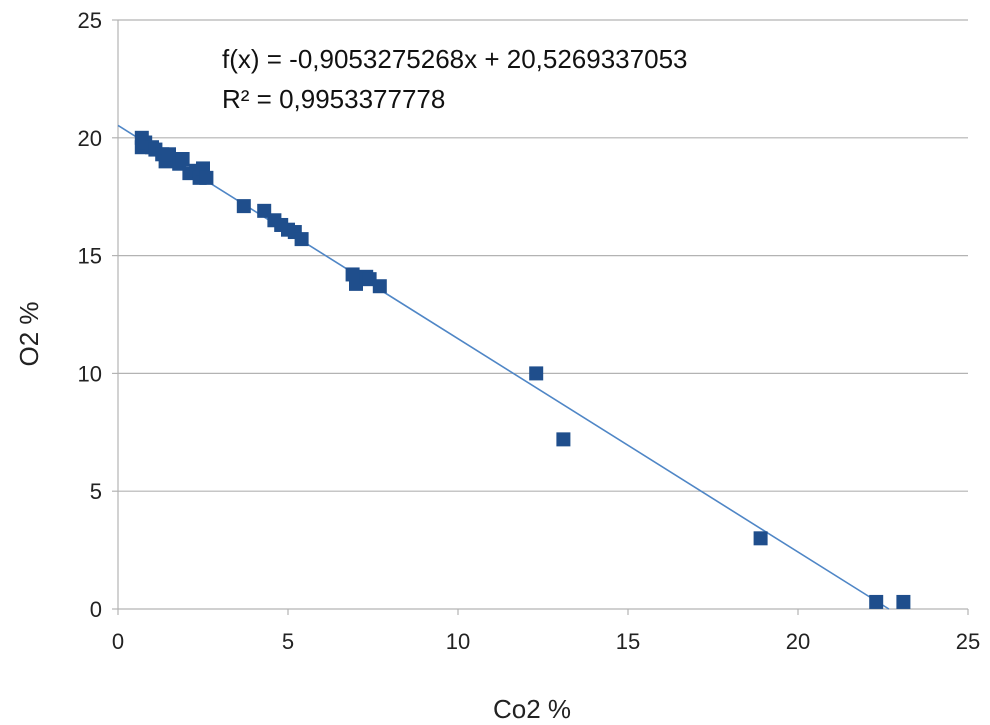  Describe the element at coordinates (288, 641) in the screenshot. I see `x-tick-label-1: 5` at that location.